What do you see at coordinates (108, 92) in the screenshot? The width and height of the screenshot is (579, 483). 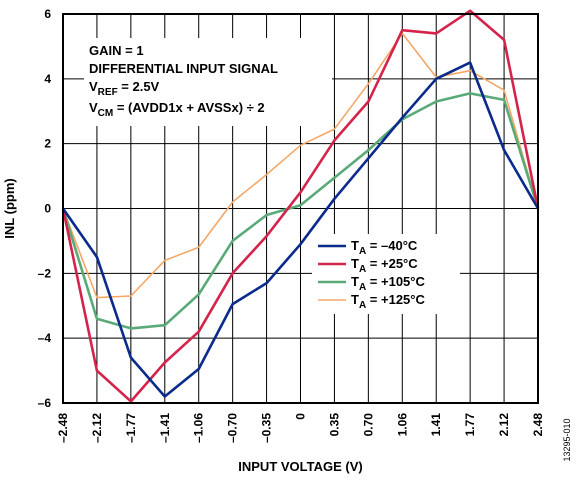 I see `vref-subscript: REF` at bounding box center [108, 92].